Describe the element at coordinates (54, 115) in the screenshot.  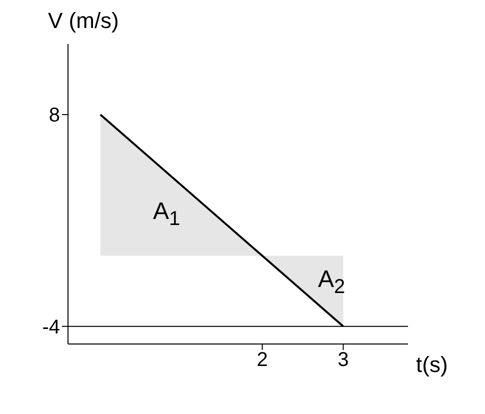
I see `y-tick-label: 8` at that location.